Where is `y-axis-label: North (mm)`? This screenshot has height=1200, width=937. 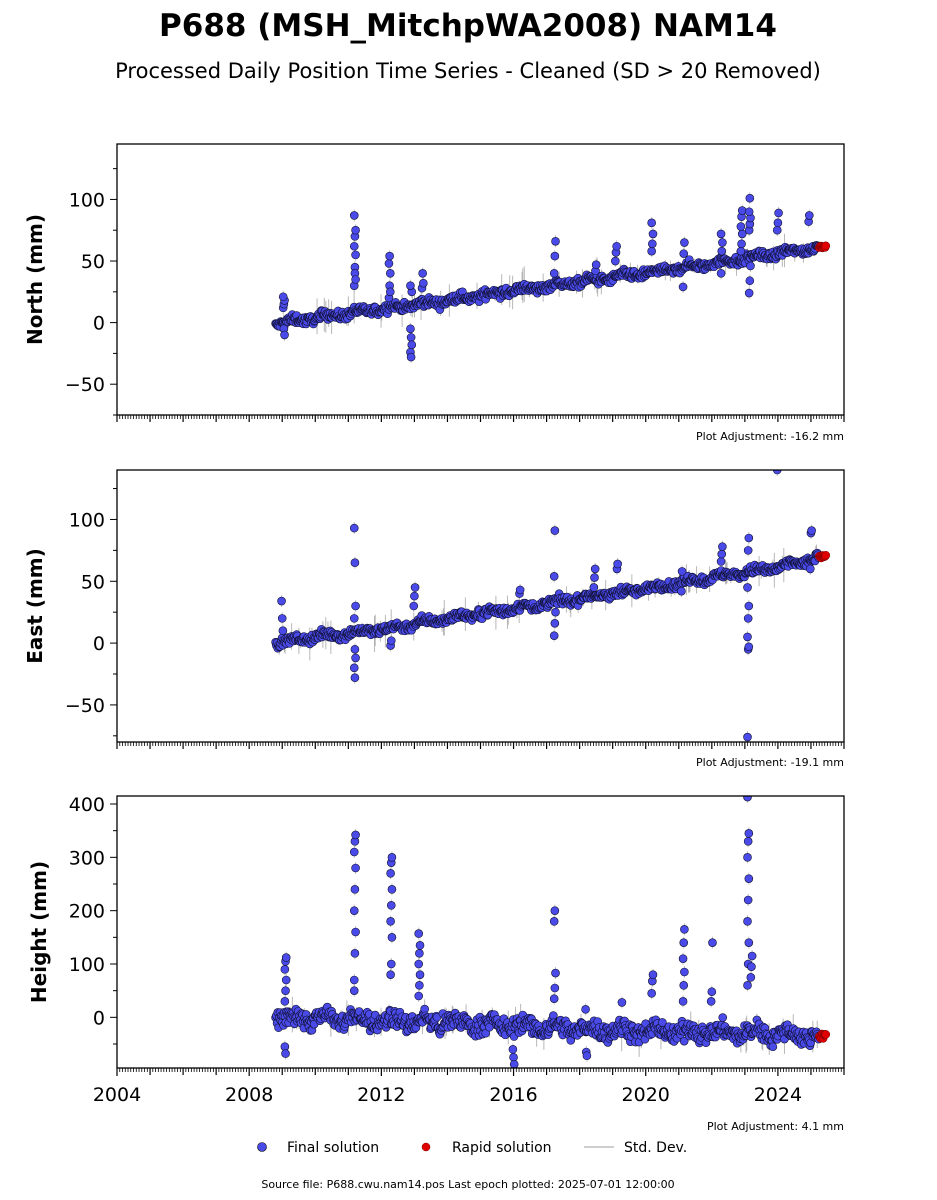 y-axis-label: North (mm) is located at coordinates (35, 279).